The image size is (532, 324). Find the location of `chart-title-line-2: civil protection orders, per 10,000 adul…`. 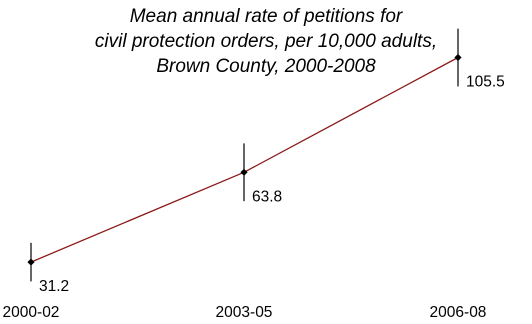

chart-title-line-2: civil protection orders, per 10,000 adul… is located at coordinates (266, 41).